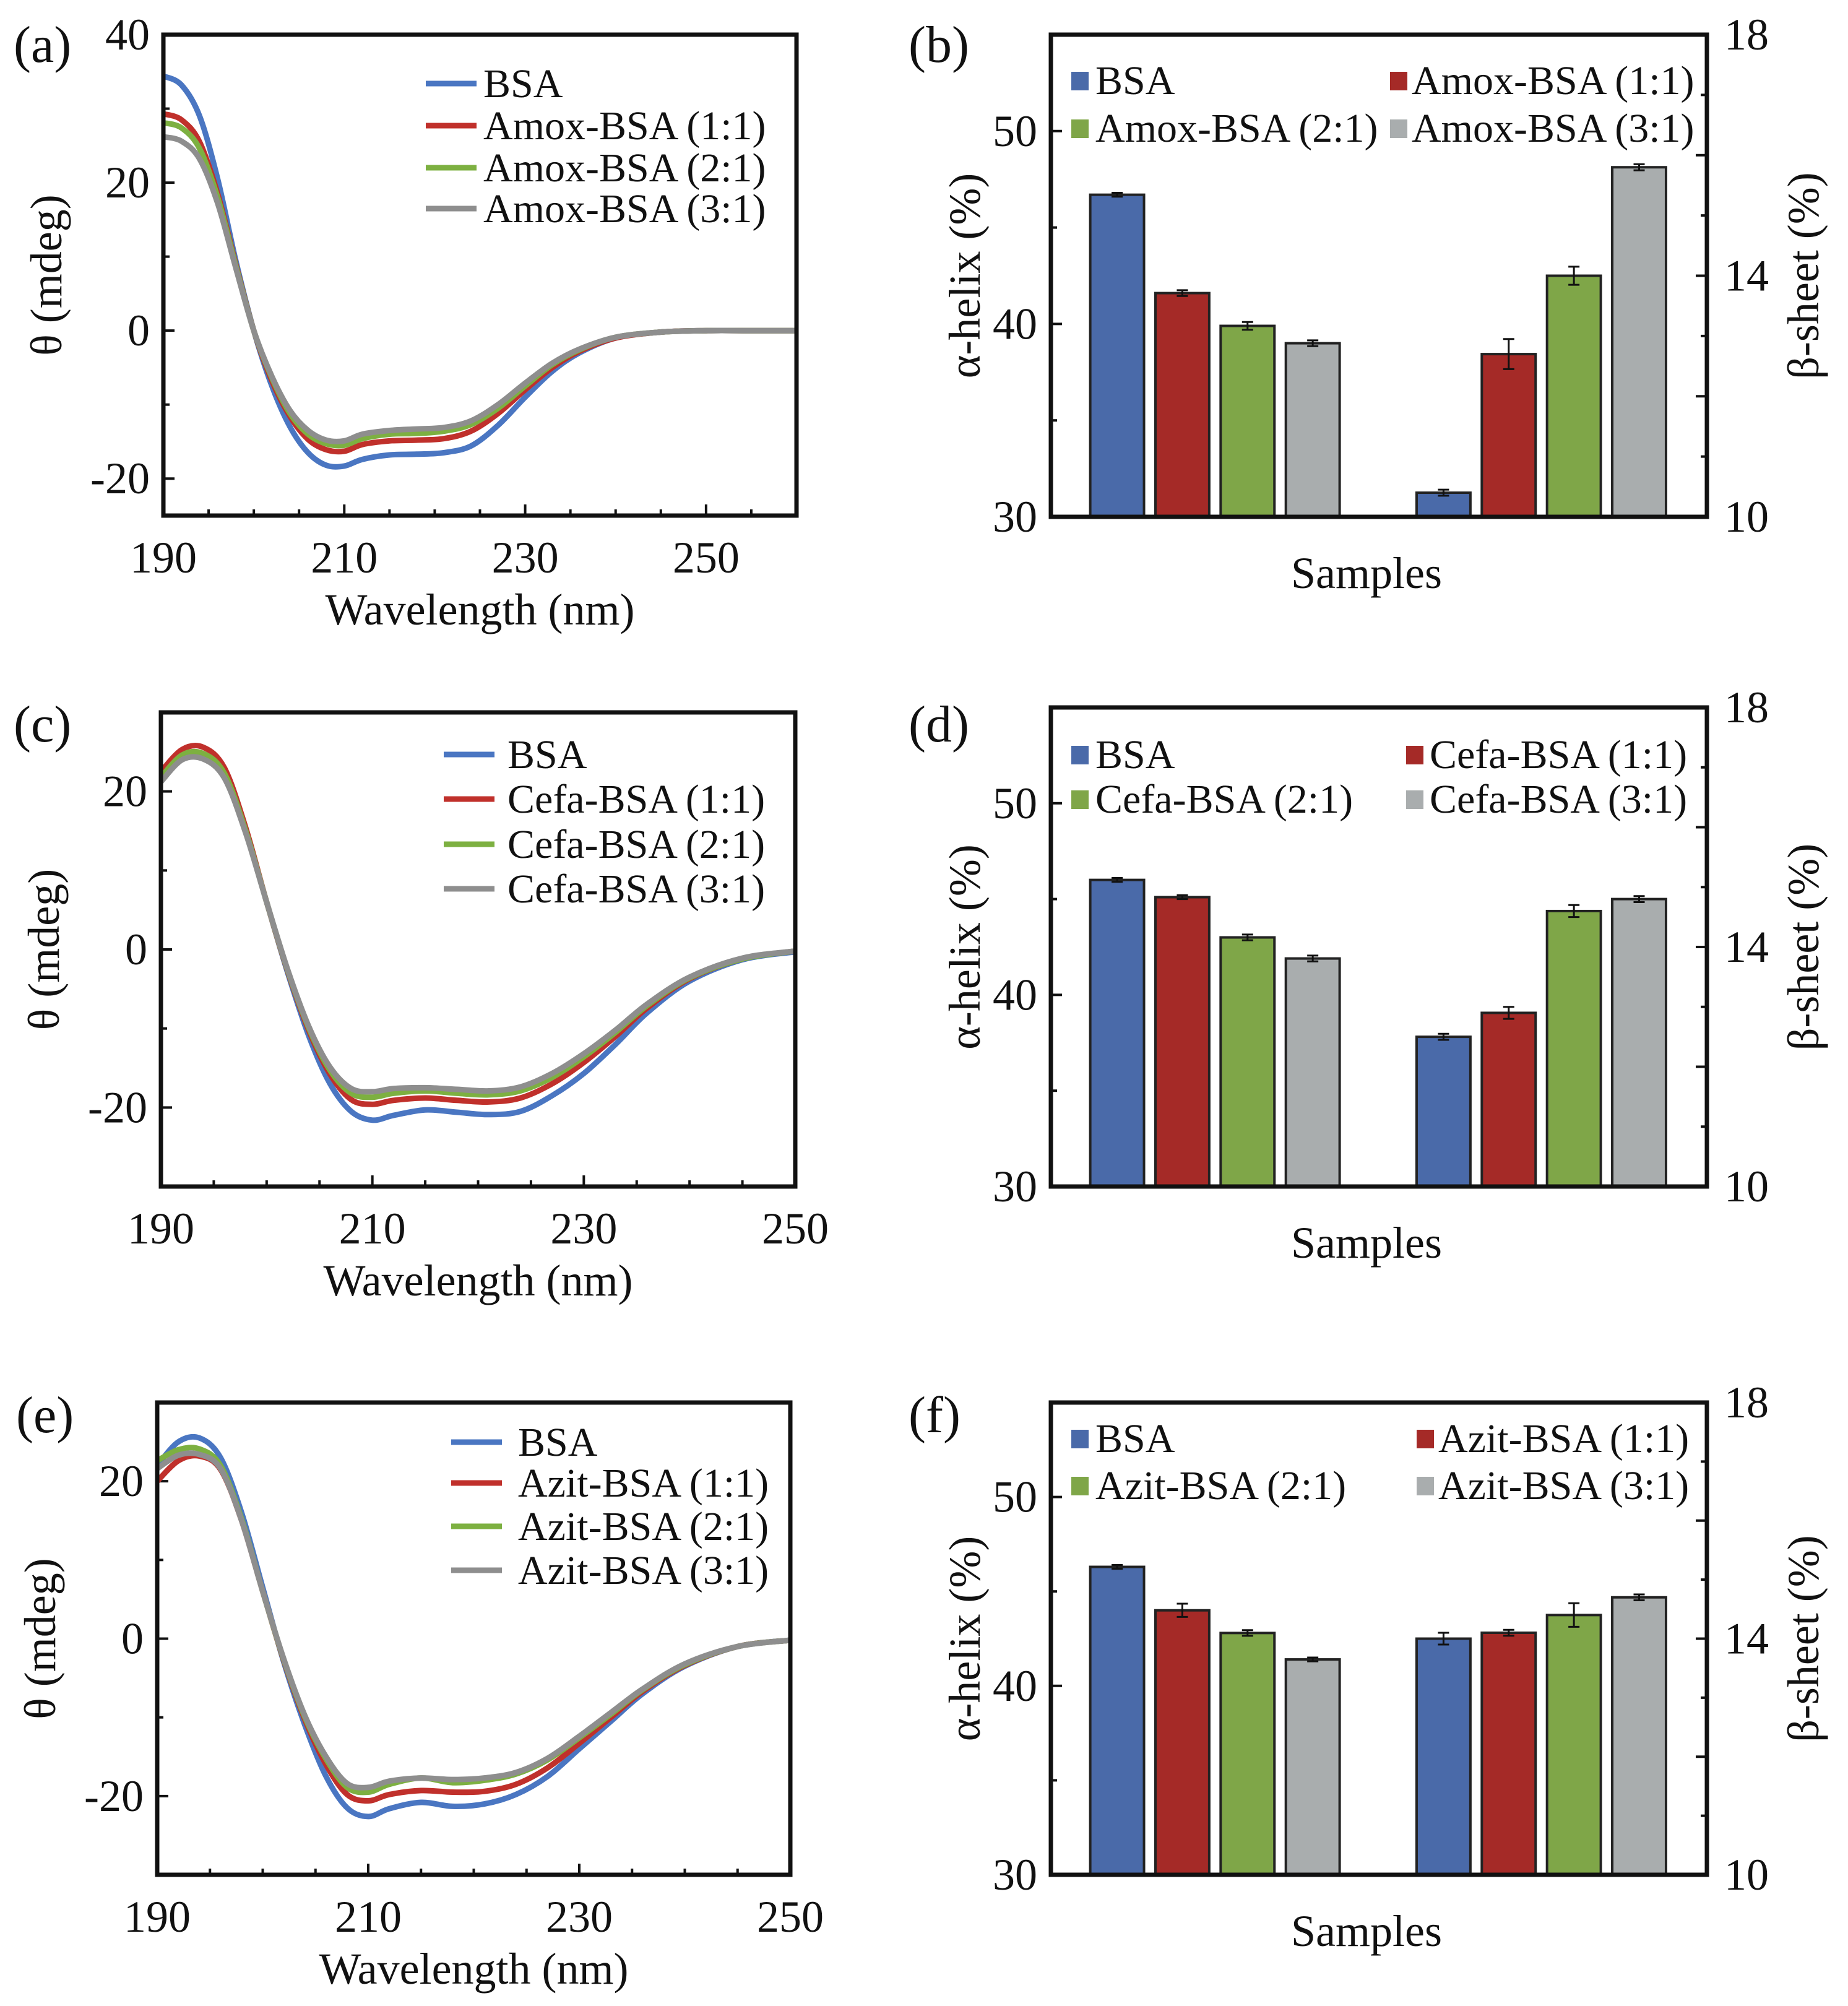 The height and width of the screenshot is (2006, 1848). I want to click on panel-label: (e), so click(45, 1415).